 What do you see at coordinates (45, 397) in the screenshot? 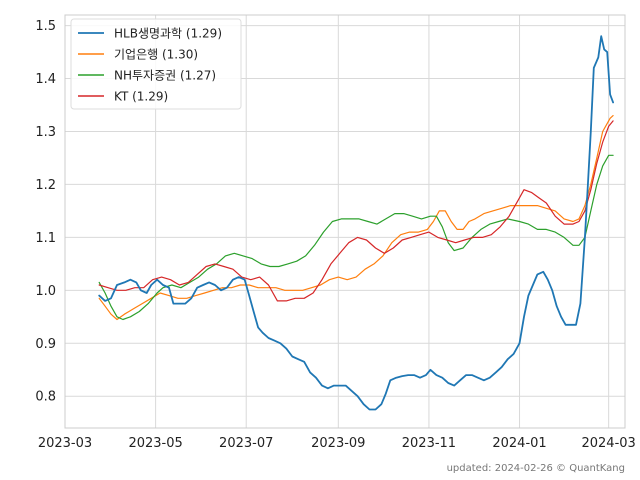
I see `y-tick-label: 0.8` at bounding box center [45, 397].